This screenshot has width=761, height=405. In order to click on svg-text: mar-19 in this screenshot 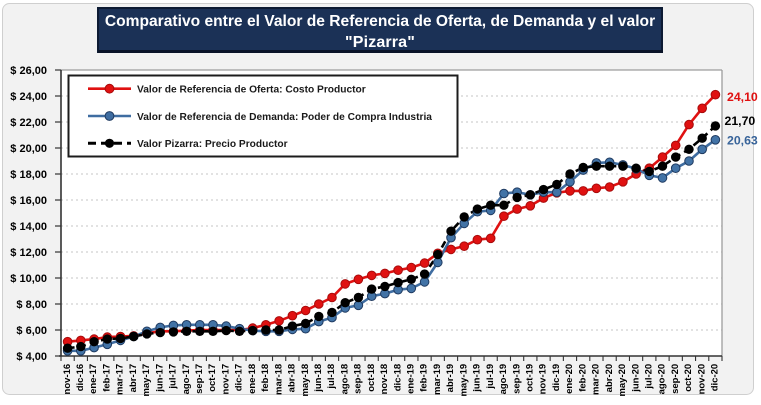, I will do `click(437, 379)`.